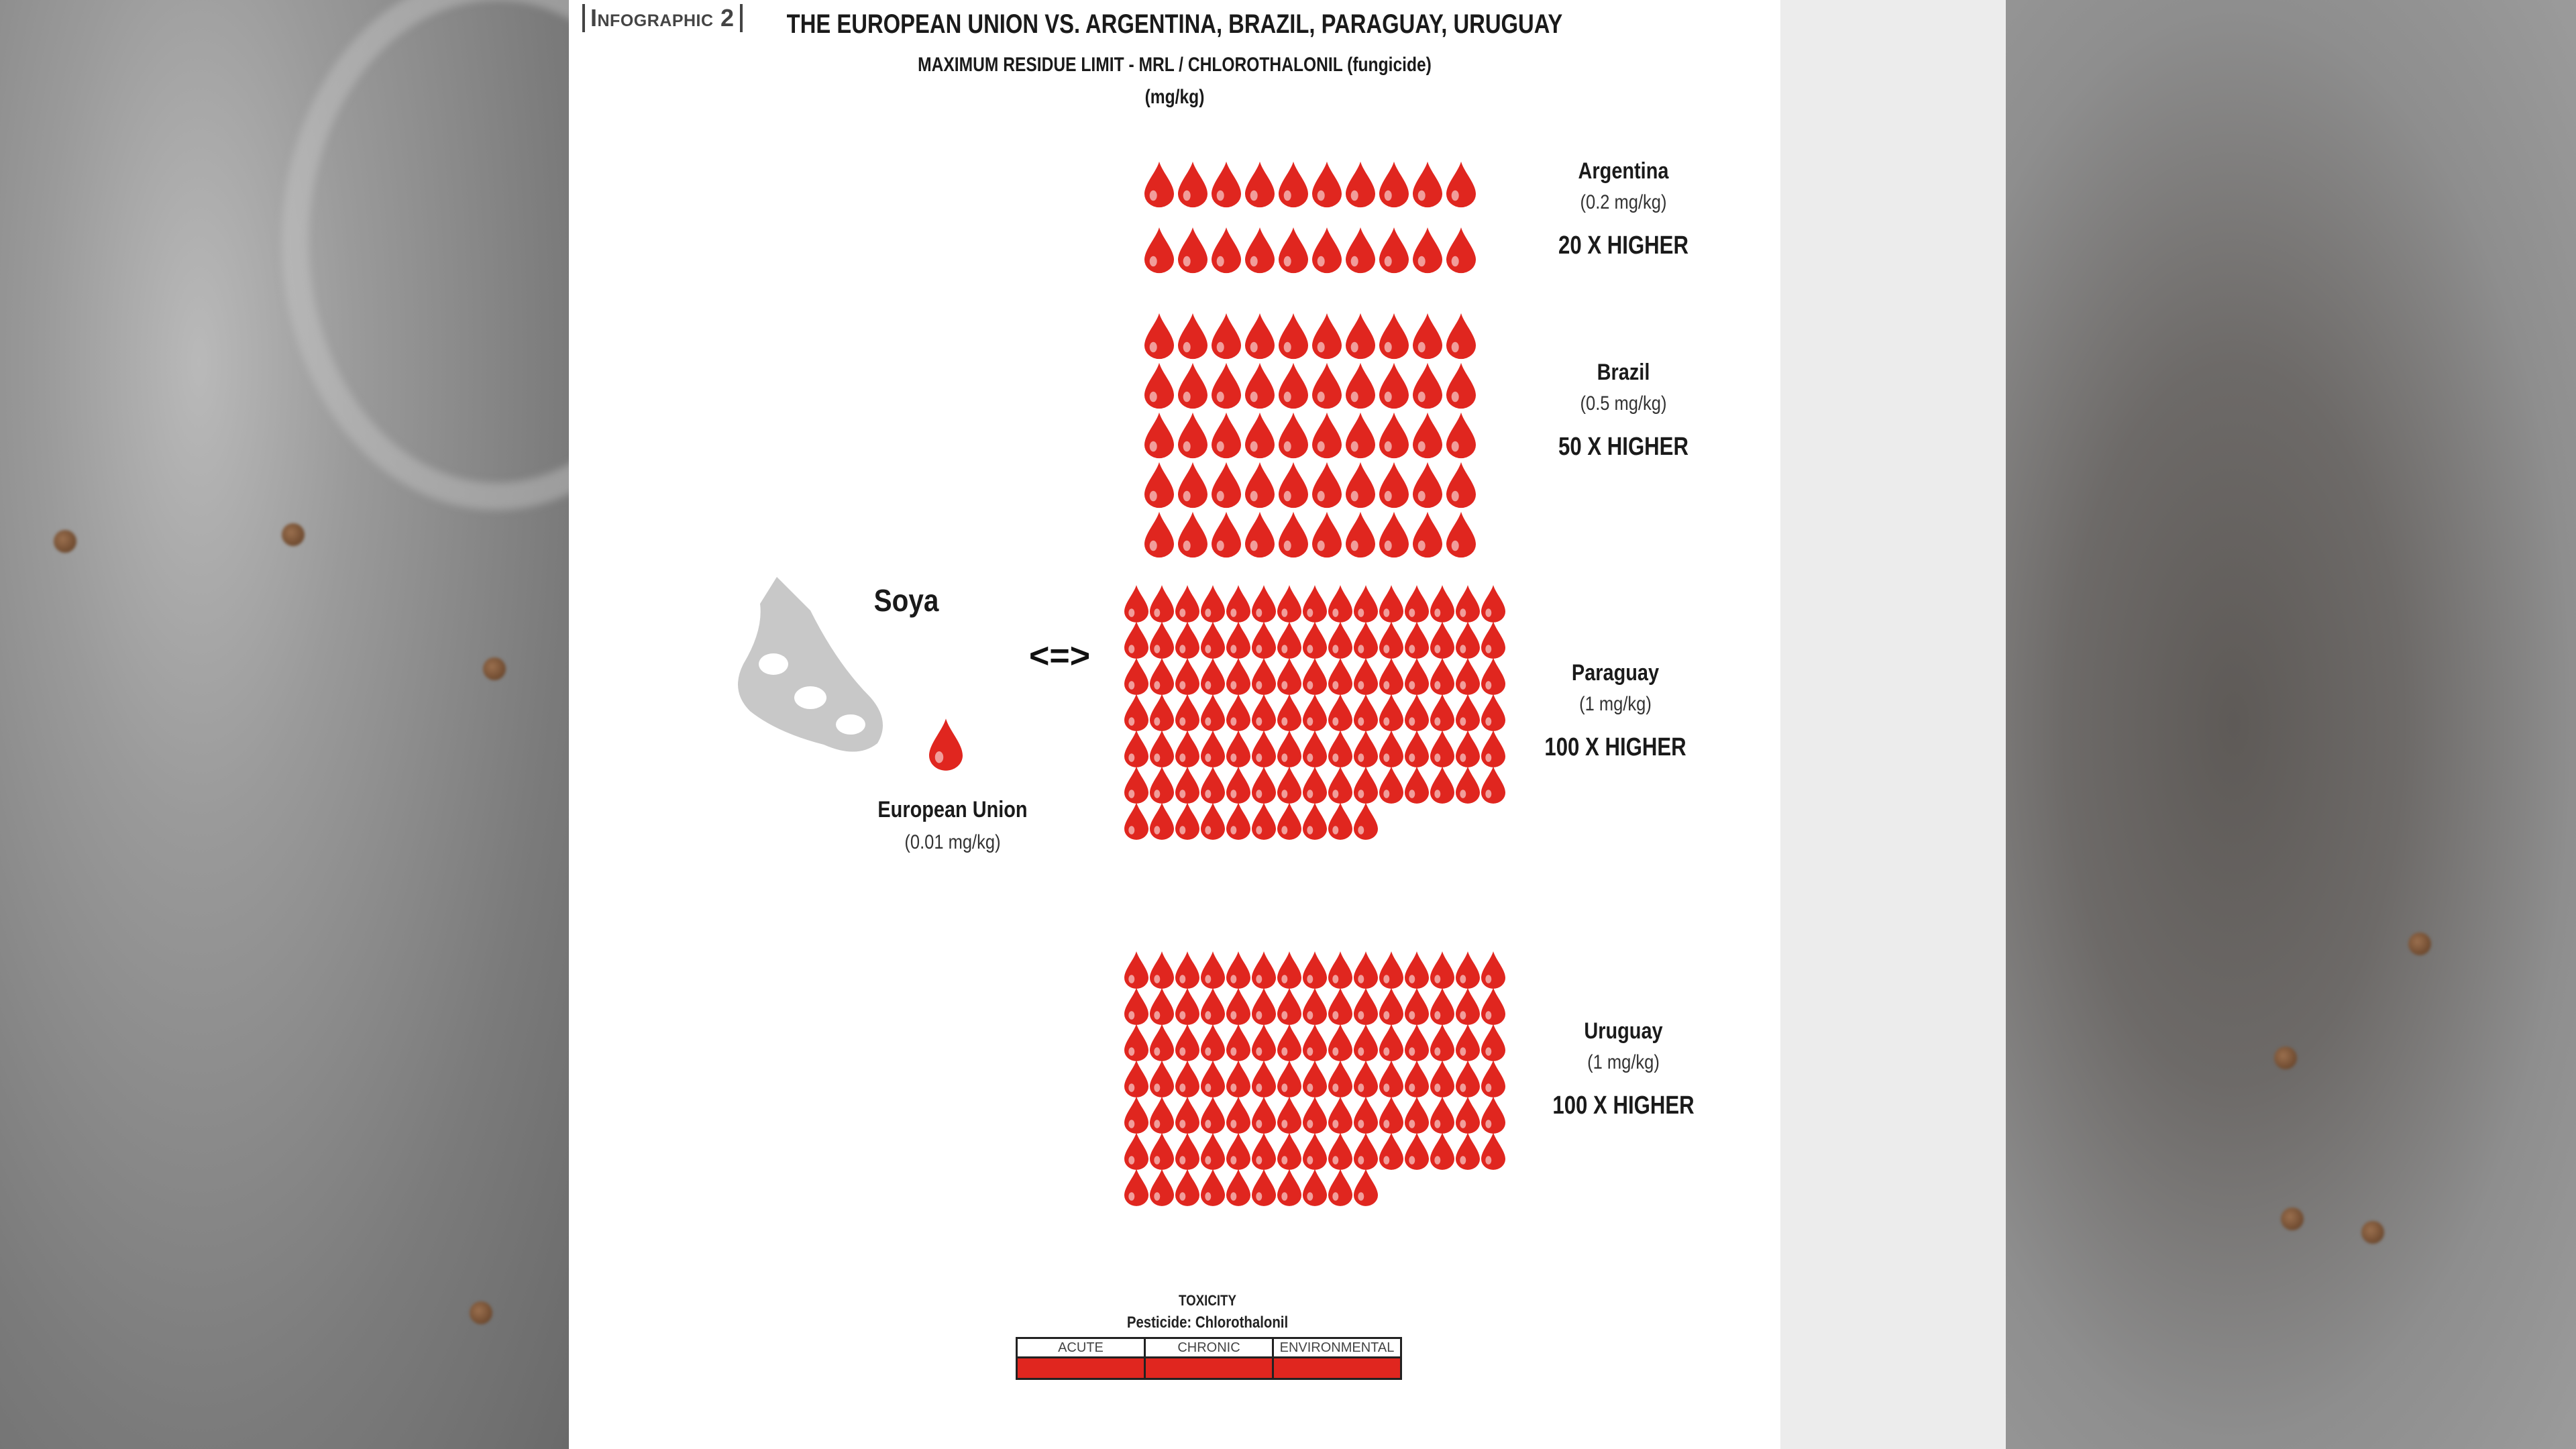  I want to click on toxicity-table: ACUTE CHRONIC ENVIRONMENTAL, so click(1209, 1358).